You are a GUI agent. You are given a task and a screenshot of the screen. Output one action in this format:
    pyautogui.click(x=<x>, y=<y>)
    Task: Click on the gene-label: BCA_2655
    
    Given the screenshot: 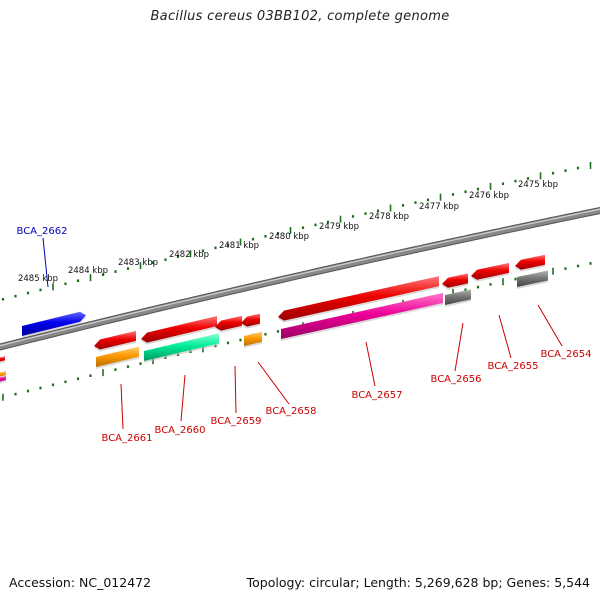 What is the action you would take?
    pyautogui.click(x=513, y=366)
    